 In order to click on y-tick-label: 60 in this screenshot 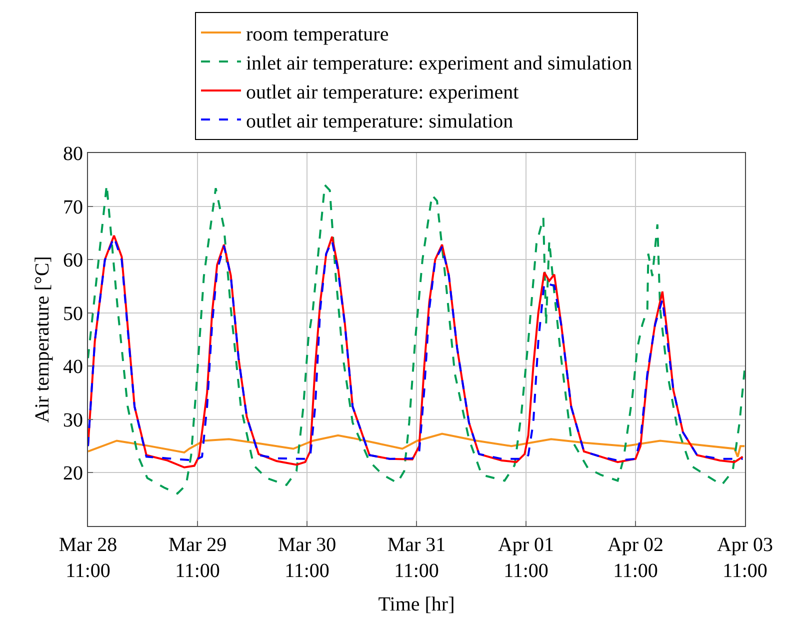, I will do `click(73, 261)`.